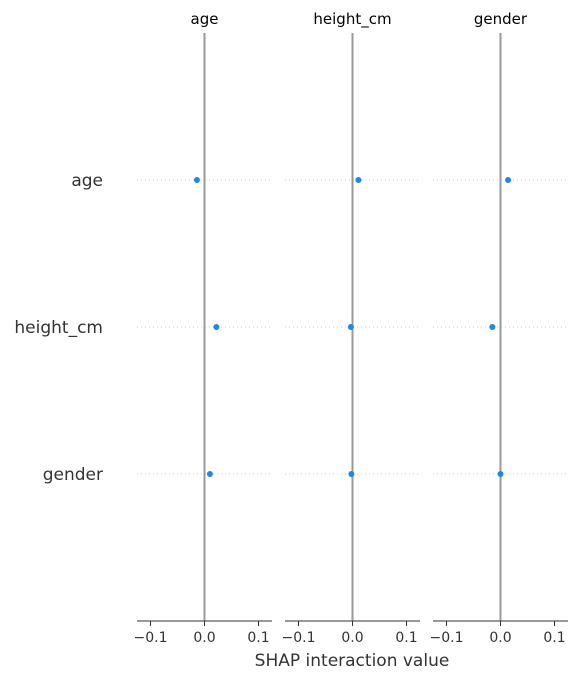 The height and width of the screenshot is (680, 577). What do you see at coordinates (216, 327) in the screenshot?
I see `point-height-cm-age` at bounding box center [216, 327].